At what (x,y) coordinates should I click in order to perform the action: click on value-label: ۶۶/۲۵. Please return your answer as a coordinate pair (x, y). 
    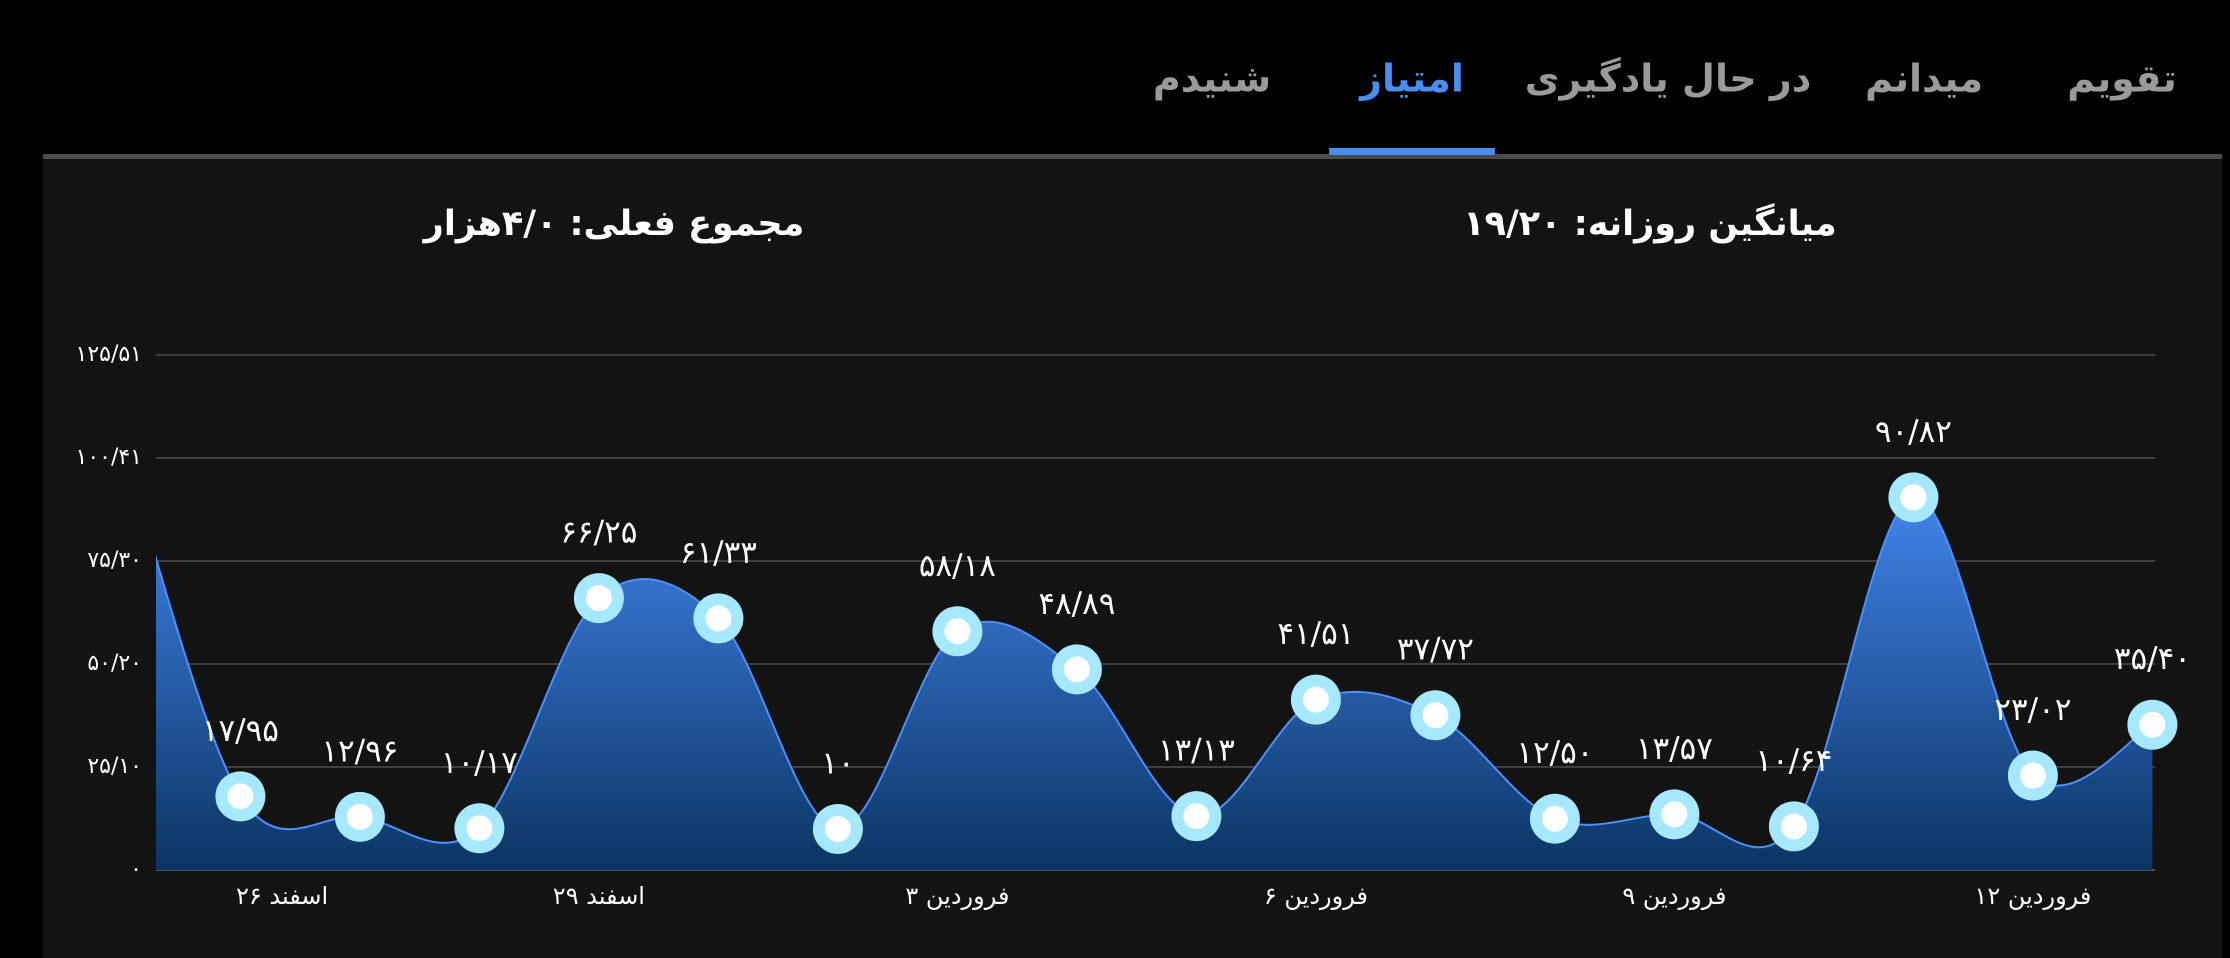
    Looking at the image, I should click on (598, 533).